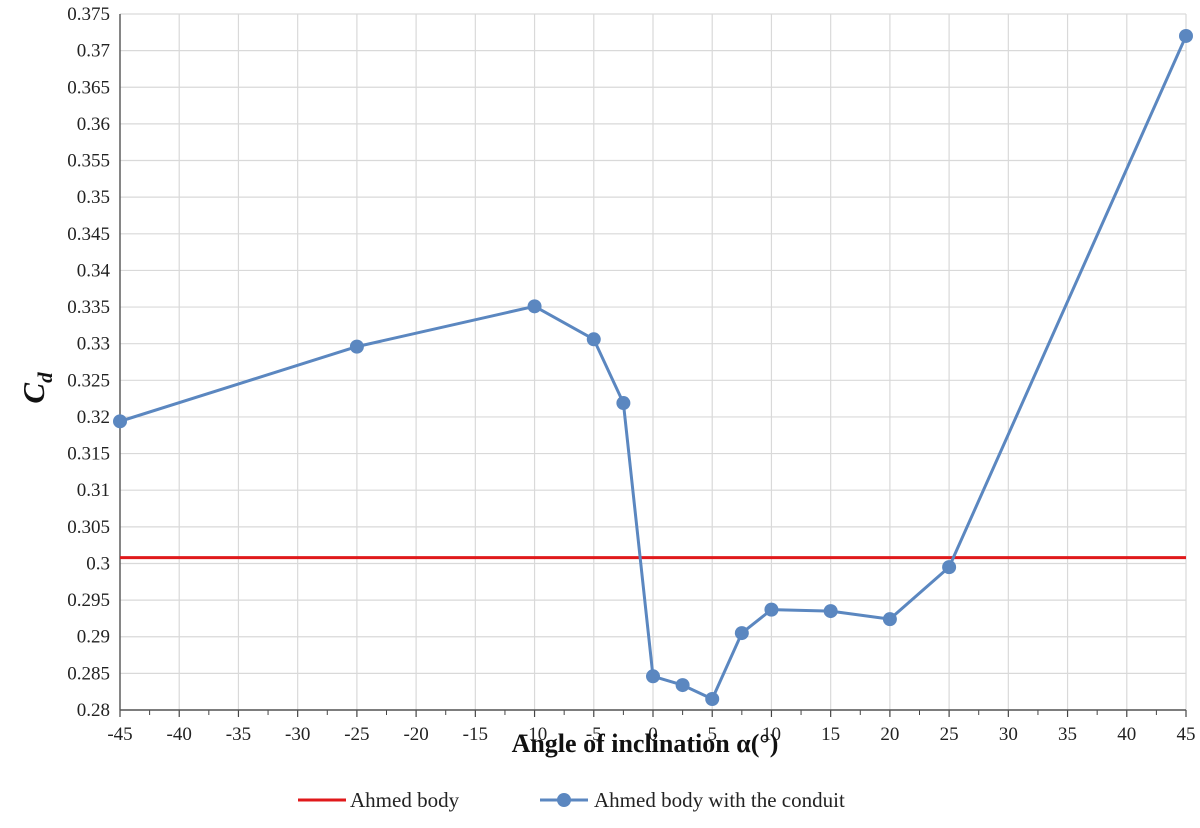  I want to click on x-tick-label: -45, so click(119, 734).